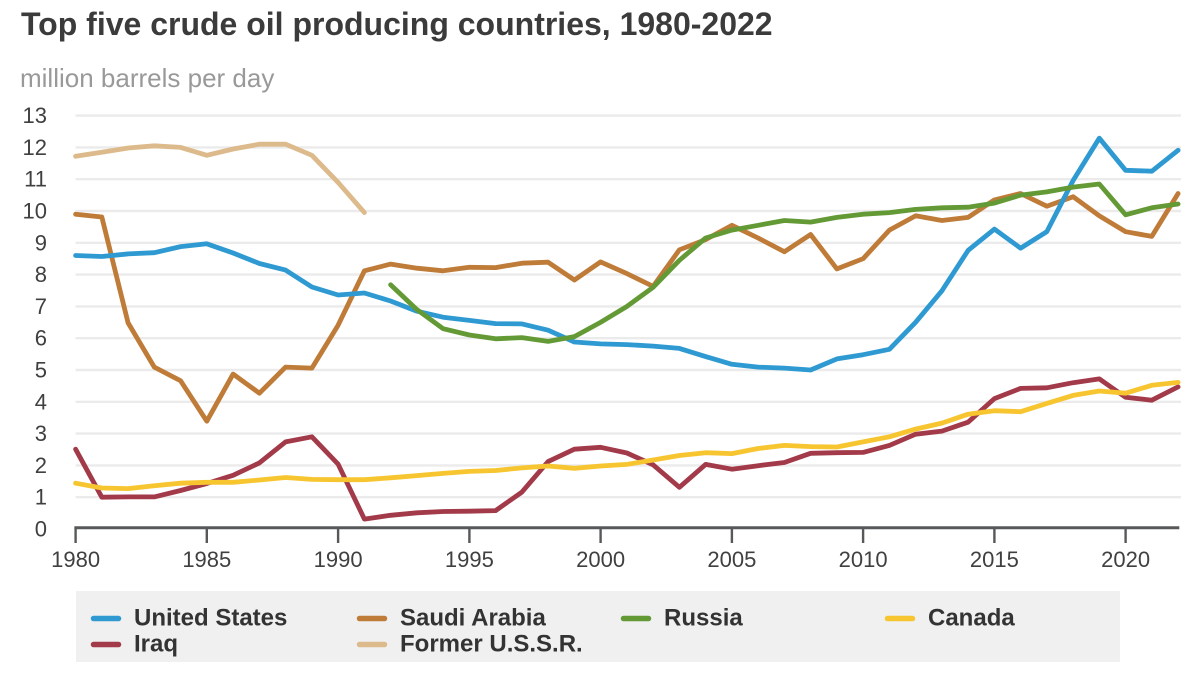  I want to click on svg-text: 2005, so click(731, 559).